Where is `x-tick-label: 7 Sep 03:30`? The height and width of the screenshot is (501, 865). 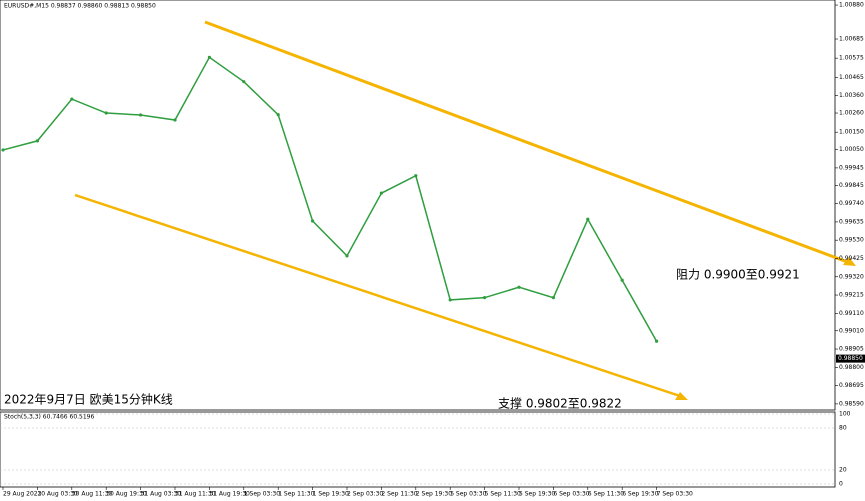 x-tick-label: 7 Sep 03:30 is located at coordinates (675, 494).